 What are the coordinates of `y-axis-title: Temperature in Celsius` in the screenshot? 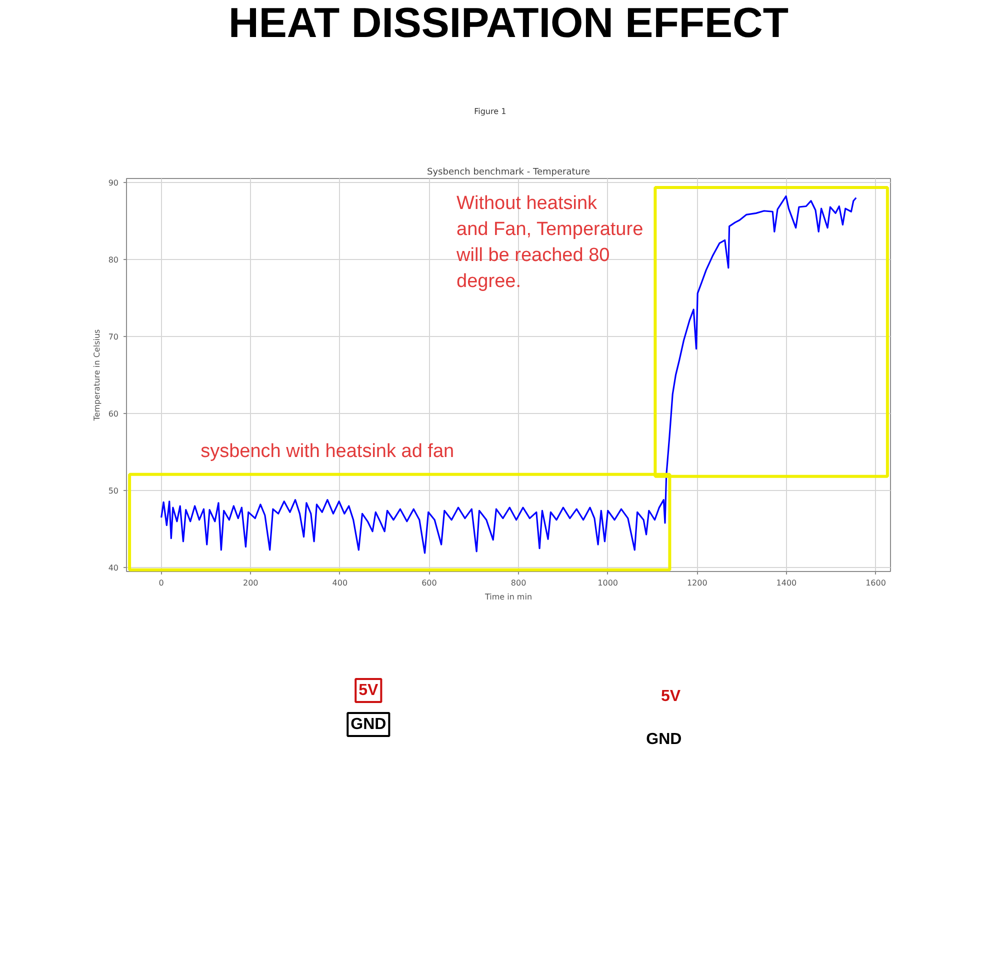 It's located at (97, 375).